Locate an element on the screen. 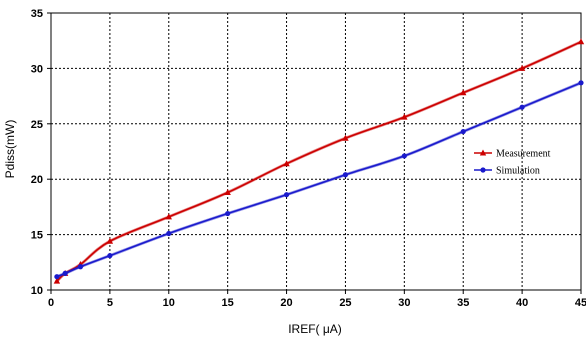 The width and height of the screenshot is (586, 345). y-tick-label: 15 is located at coordinates (37, 236).